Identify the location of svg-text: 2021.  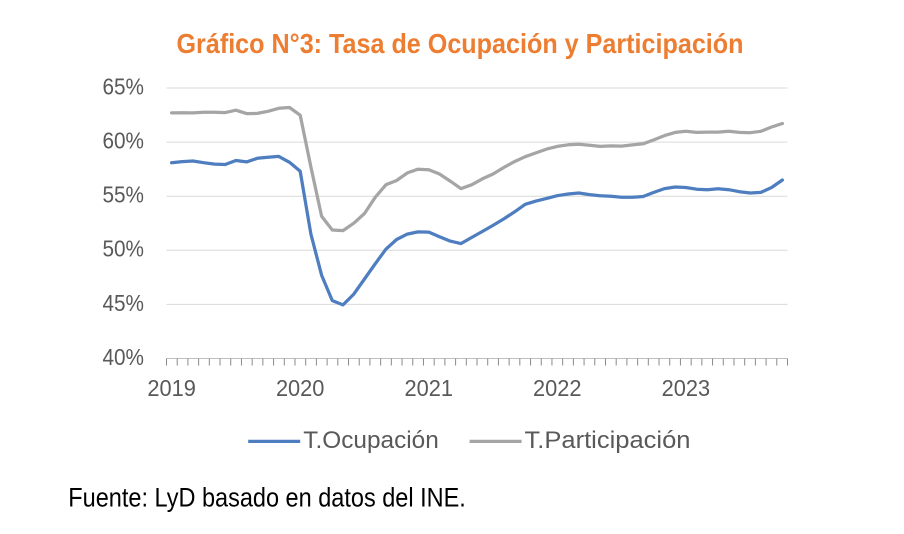
(429, 388).